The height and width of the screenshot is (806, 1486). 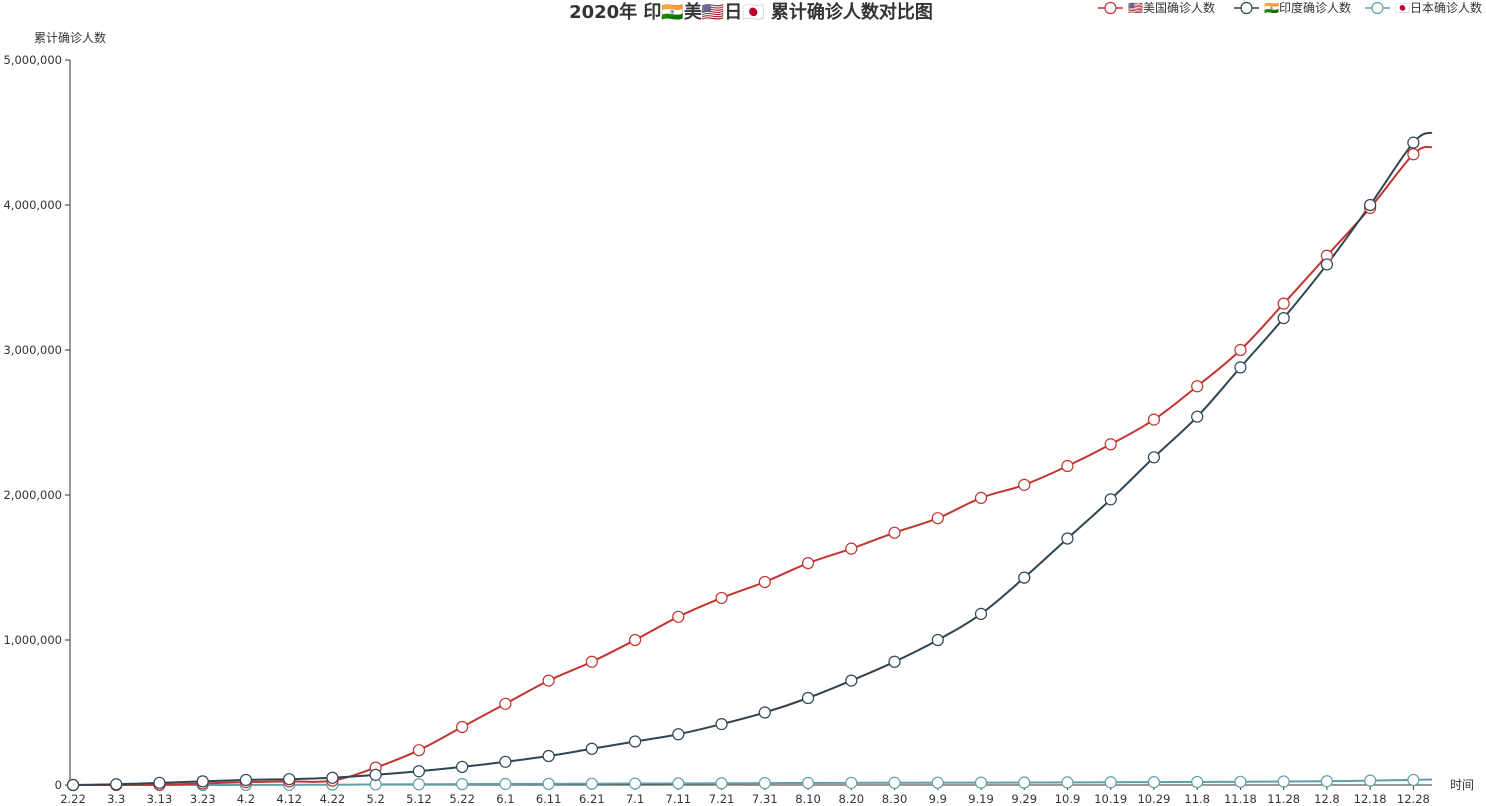 I want to click on x-tick-label: 9.9, so click(x=938, y=799).